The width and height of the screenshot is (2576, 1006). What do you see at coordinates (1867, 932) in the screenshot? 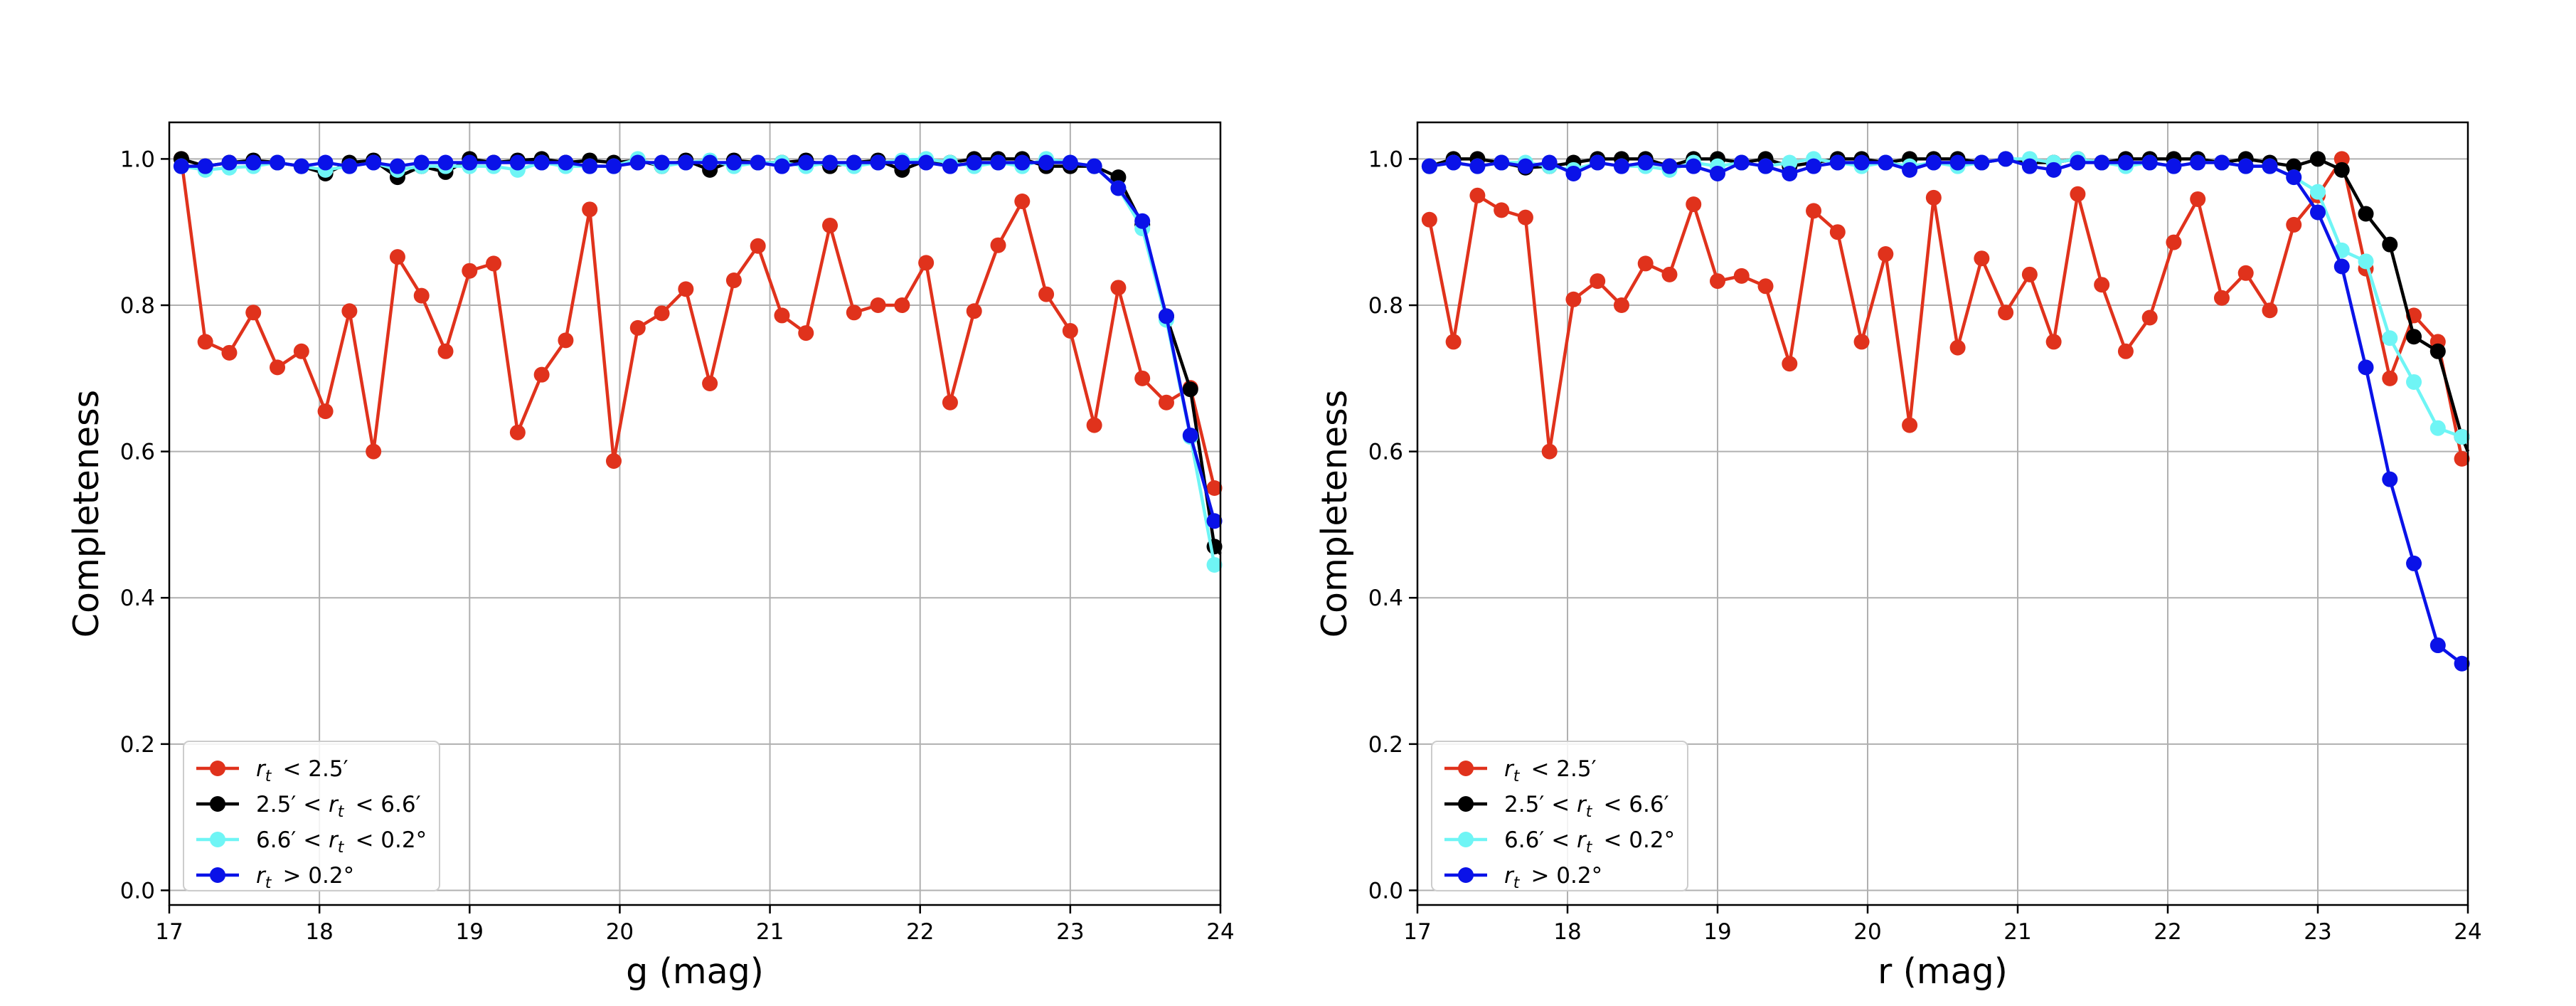
I see `x-tick-label: 20` at bounding box center [1867, 932].